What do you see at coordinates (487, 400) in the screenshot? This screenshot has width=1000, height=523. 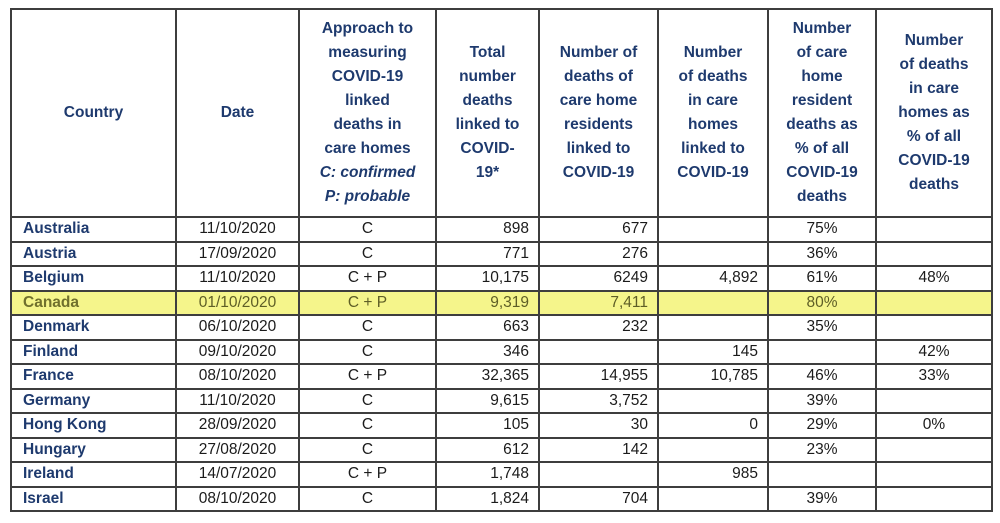 I see `cell-total-deaths: 9,615` at bounding box center [487, 400].